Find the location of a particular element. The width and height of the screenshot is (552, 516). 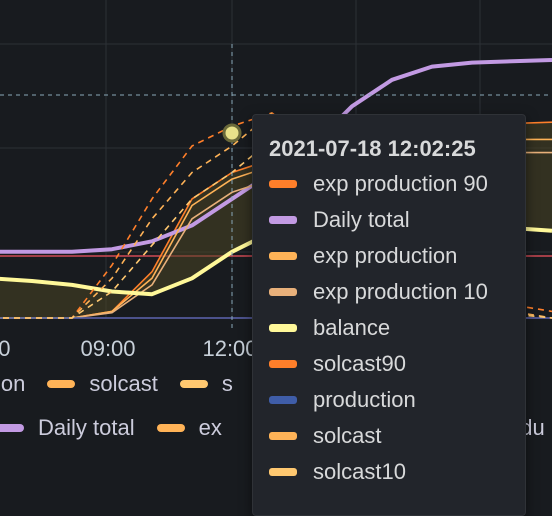

tooltip-label: exp production is located at coordinates (385, 255).